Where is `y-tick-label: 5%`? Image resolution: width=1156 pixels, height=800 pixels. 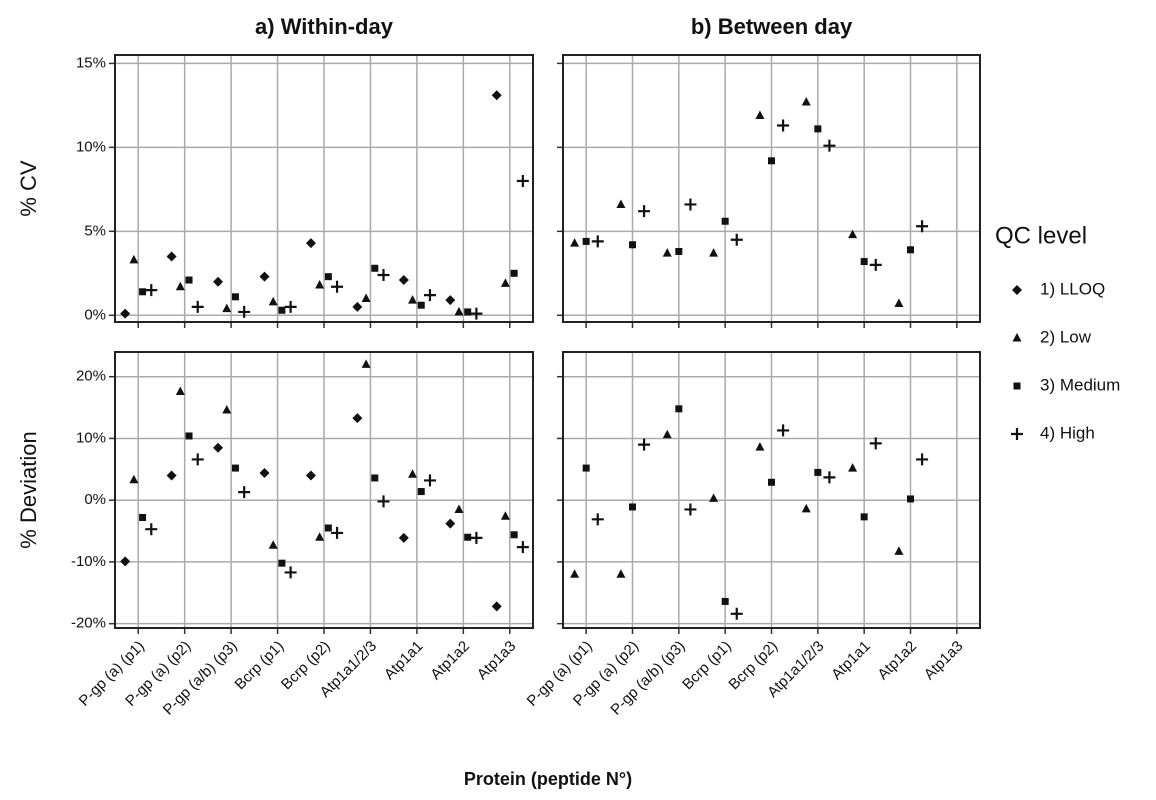
y-tick-label: 5% is located at coordinates (95, 230).